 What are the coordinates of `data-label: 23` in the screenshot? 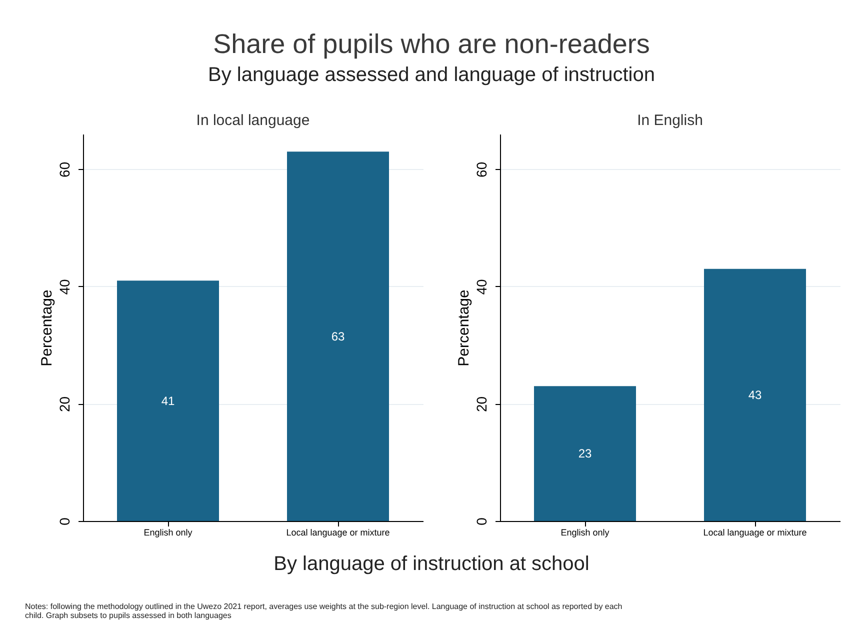 It's located at (585, 453).